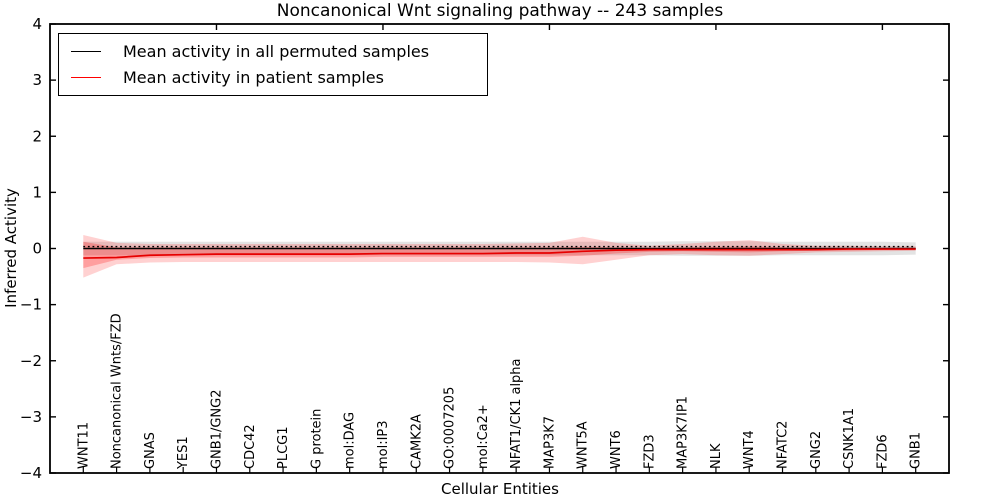 Image resolution: width=1000 pixels, height=500 pixels. I want to click on entity-label: NFAT1/CK1 alpha, so click(516, 413).